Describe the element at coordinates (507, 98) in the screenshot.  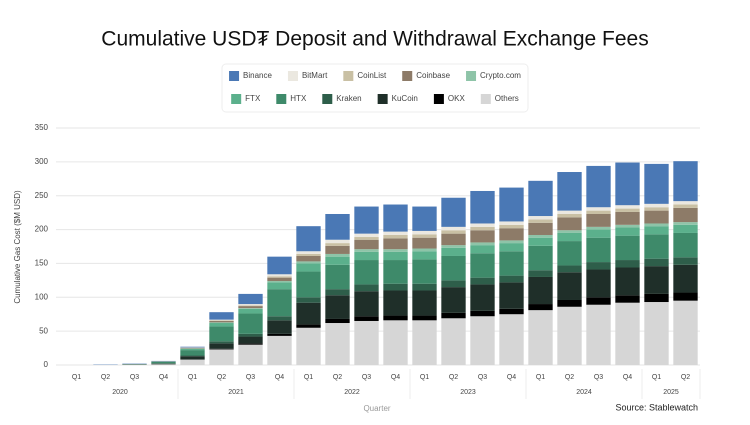
I see `legend-label: Others` at that location.